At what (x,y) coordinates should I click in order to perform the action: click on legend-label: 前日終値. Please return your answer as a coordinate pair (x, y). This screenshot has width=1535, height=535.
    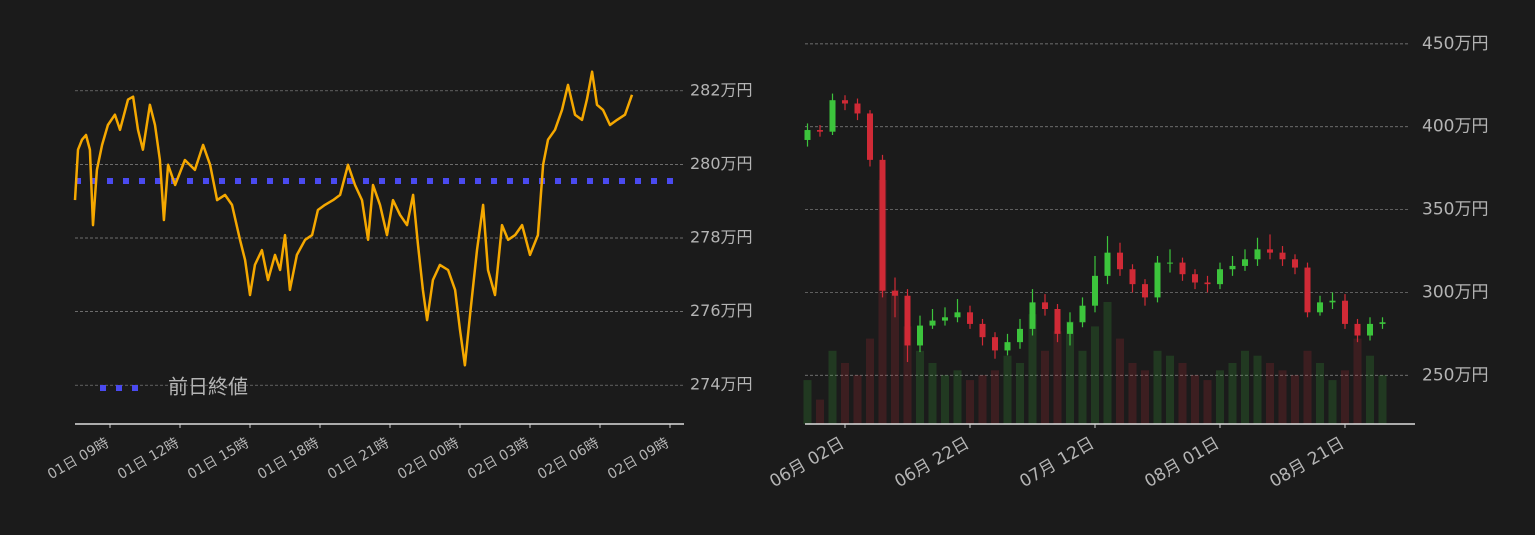
    Looking at the image, I should click on (208, 387).